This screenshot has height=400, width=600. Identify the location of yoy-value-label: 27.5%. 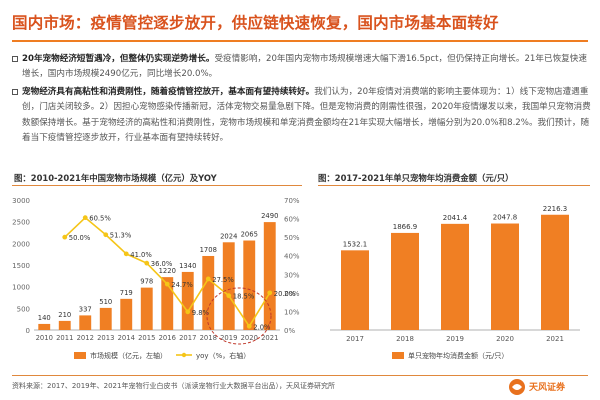
(223, 280).